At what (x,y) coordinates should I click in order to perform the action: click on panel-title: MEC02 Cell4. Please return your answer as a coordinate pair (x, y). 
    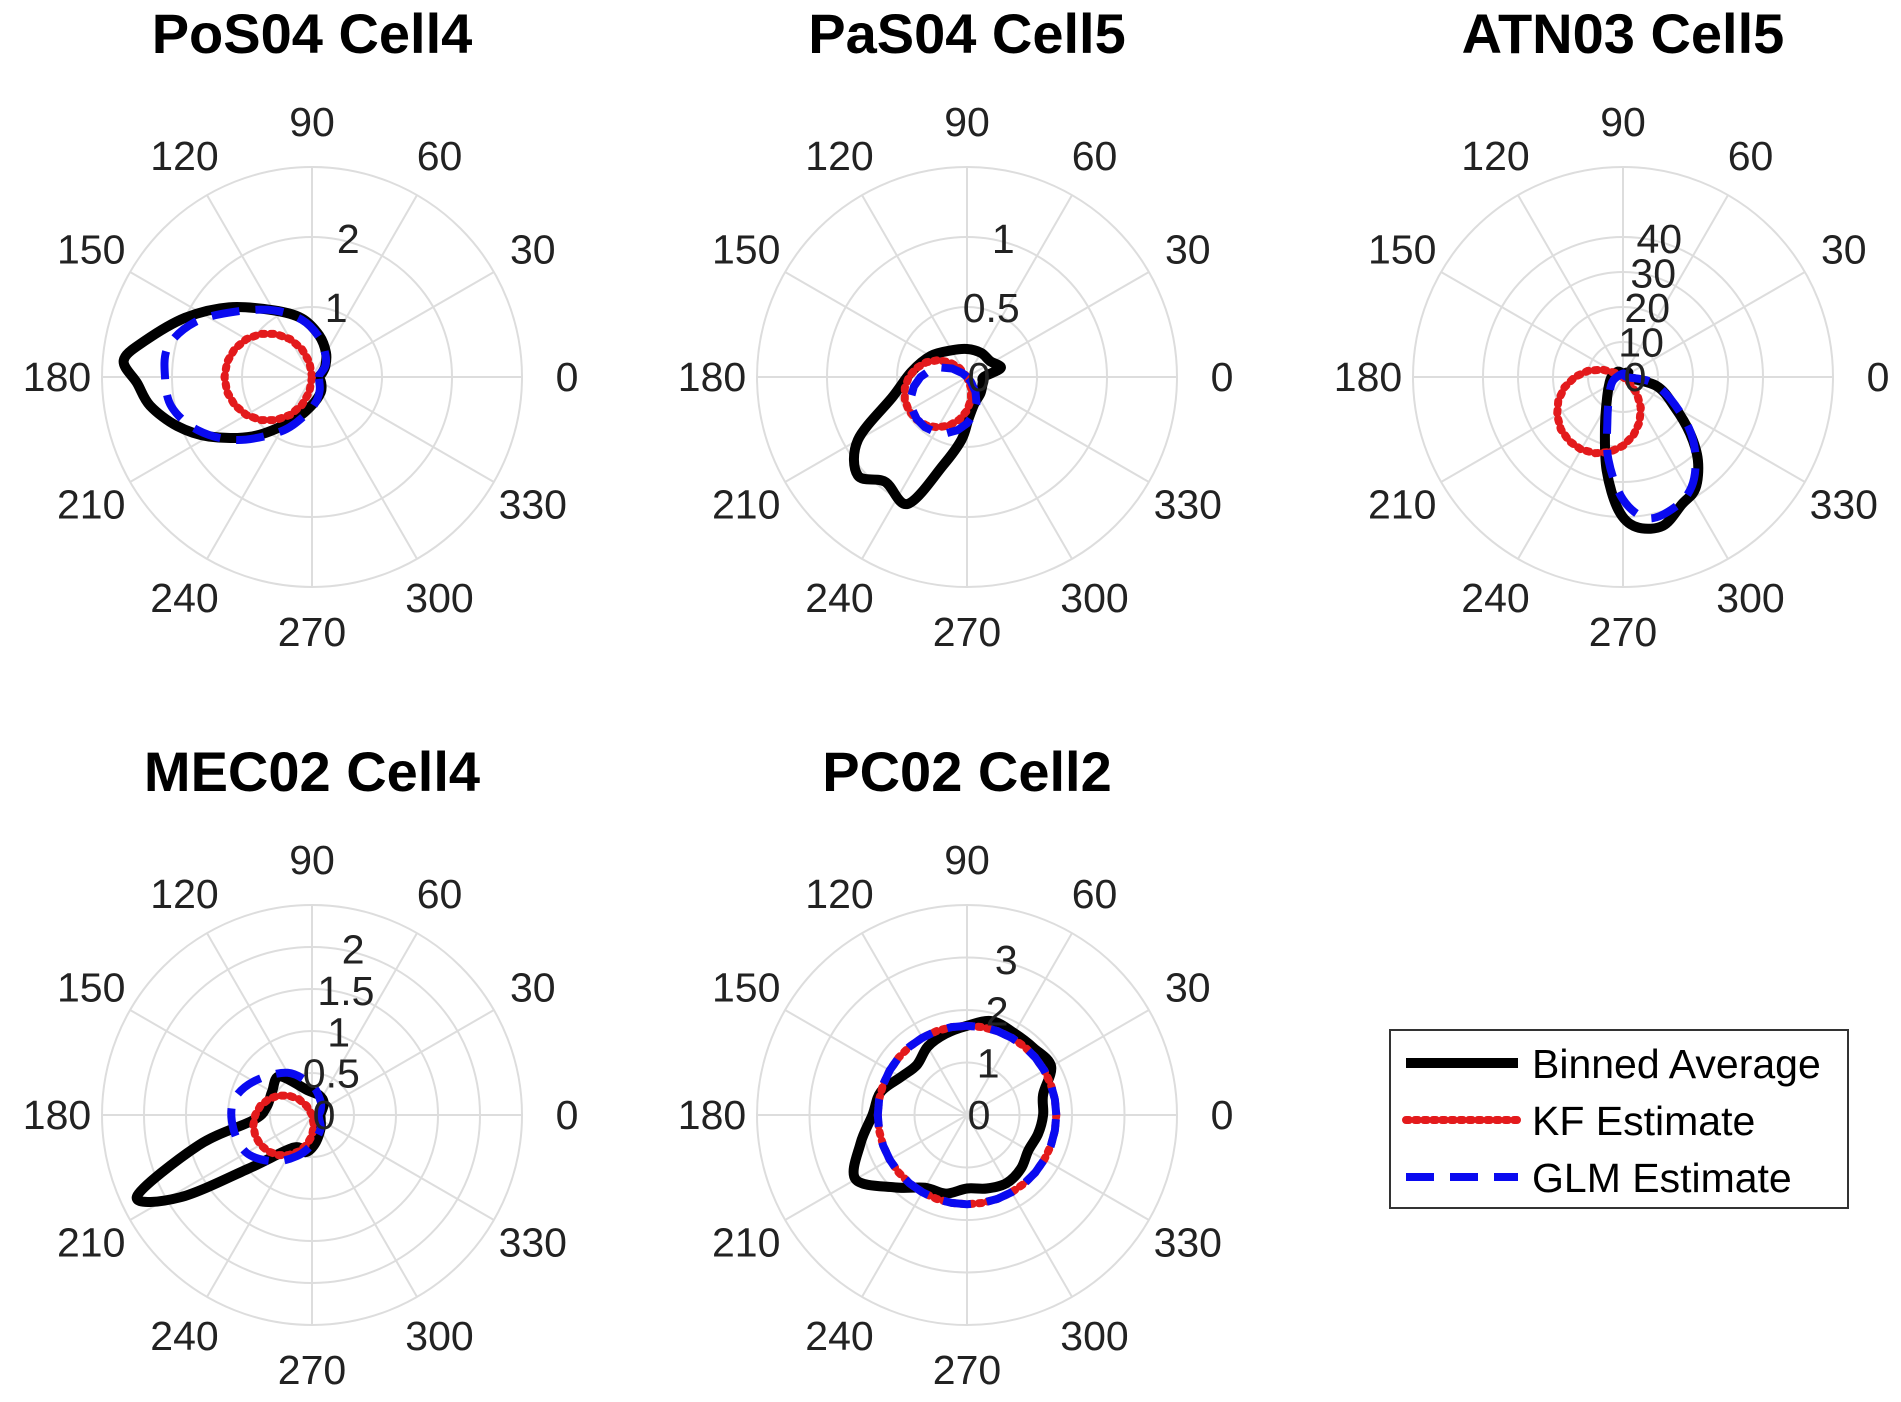
    Looking at the image, I should click on (312, 771).